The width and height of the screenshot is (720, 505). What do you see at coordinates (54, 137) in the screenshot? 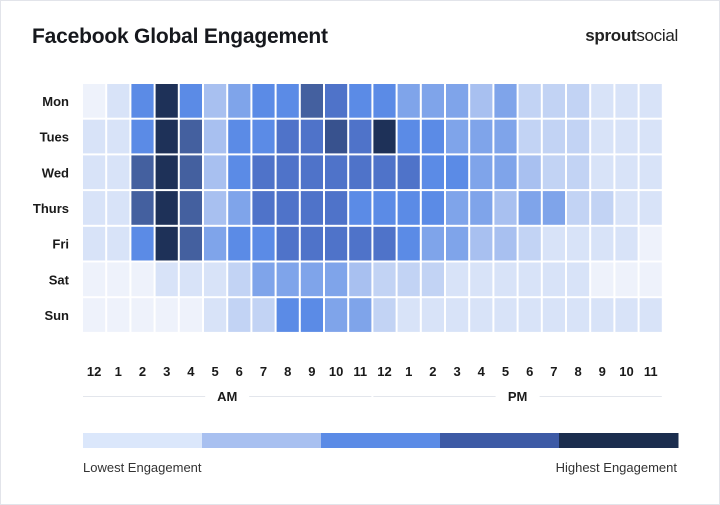
I see `day-label: Tues` at bounding box center [54, 137].